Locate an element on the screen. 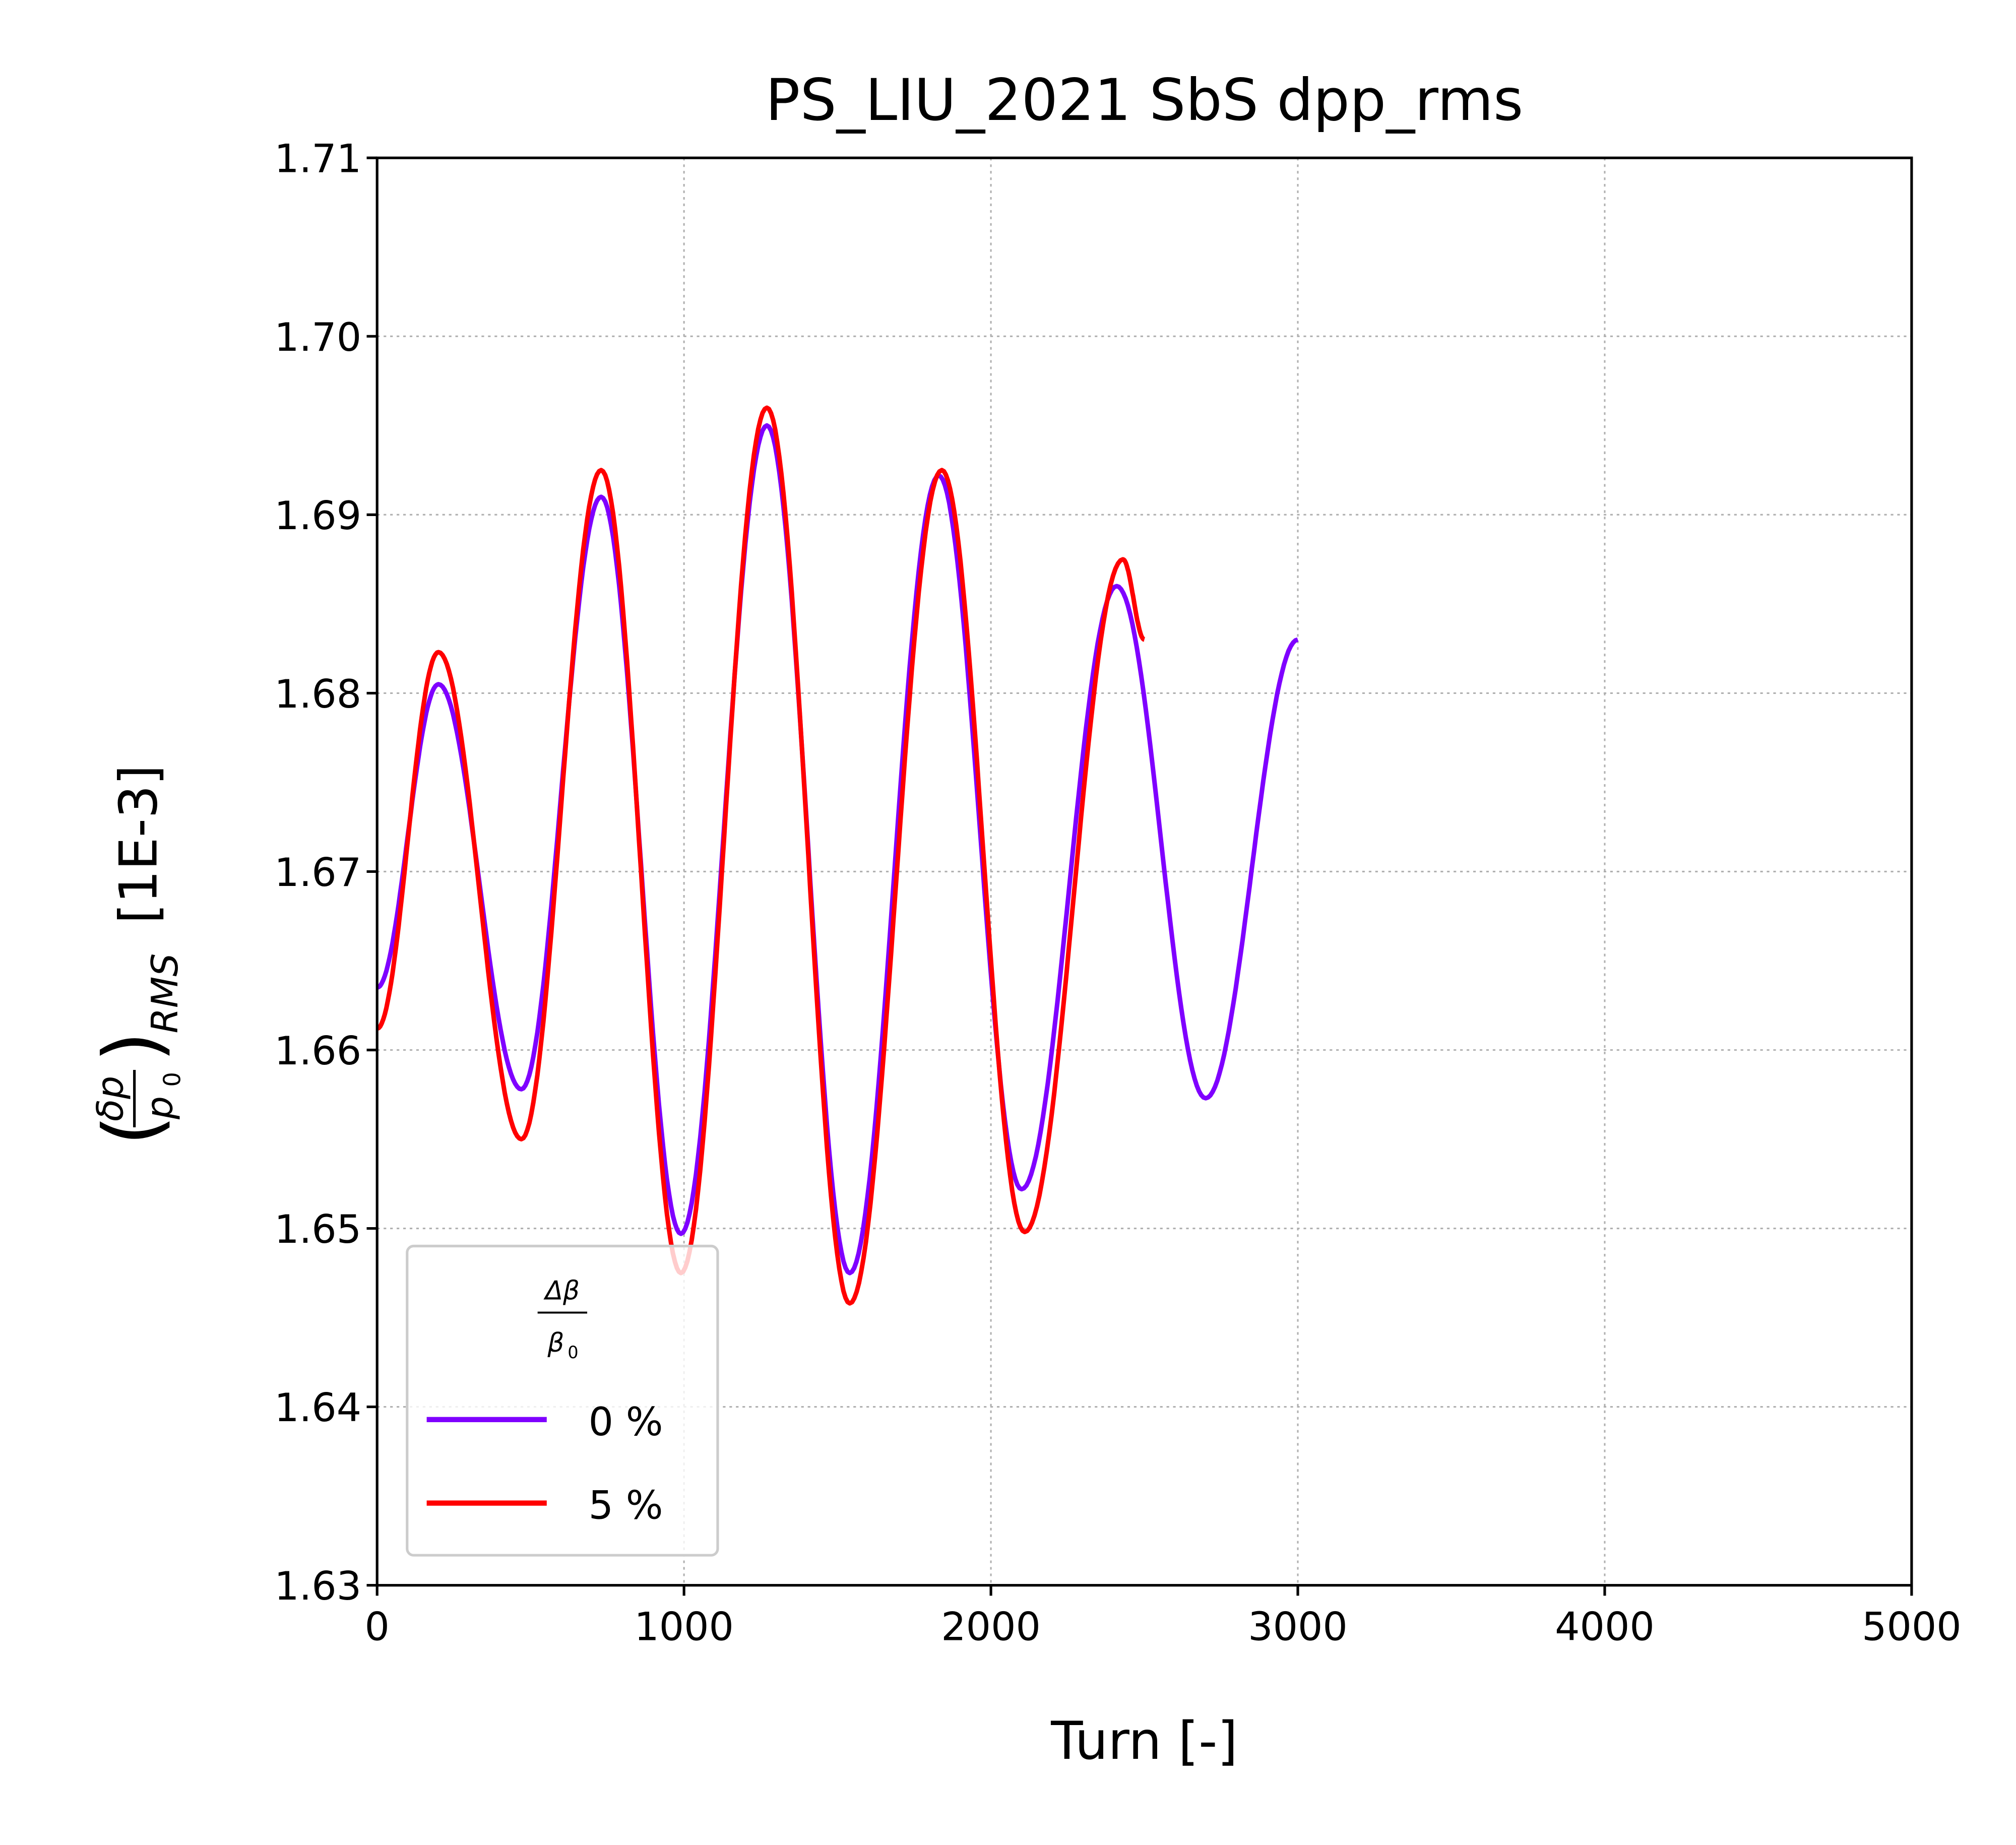 Image resolution: width=2016 pixels, height=1845 pixels. y-tick-label: 1.66 is located at coordinates (317, 1051).